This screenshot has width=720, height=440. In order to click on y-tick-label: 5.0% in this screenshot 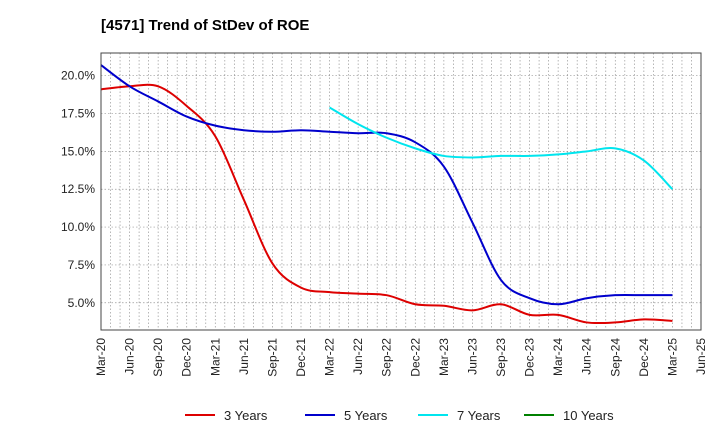, I will do `click(82, 303)`.